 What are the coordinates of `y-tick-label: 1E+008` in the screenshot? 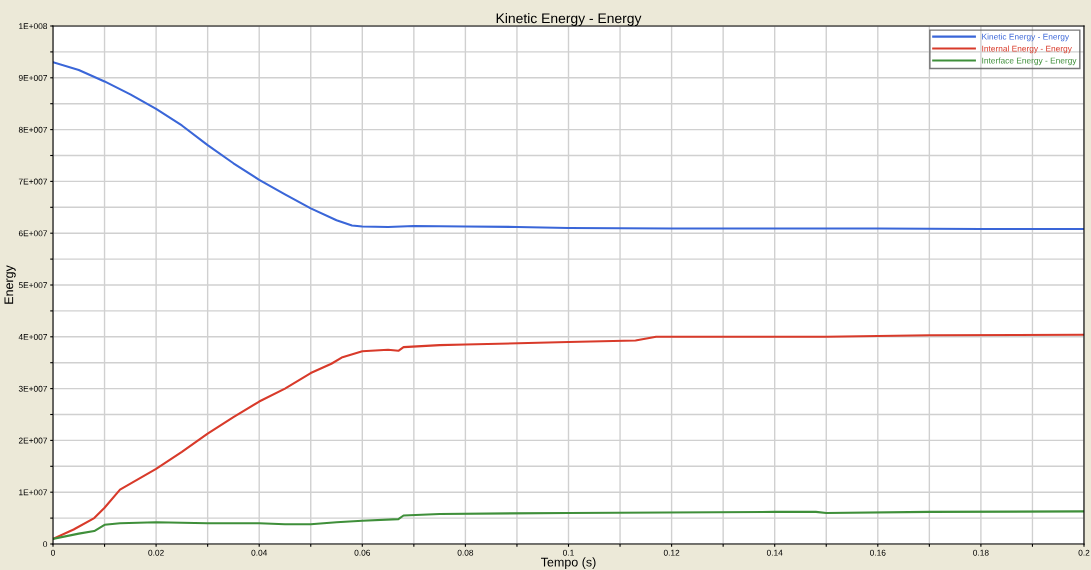 It's located at (33, 26).